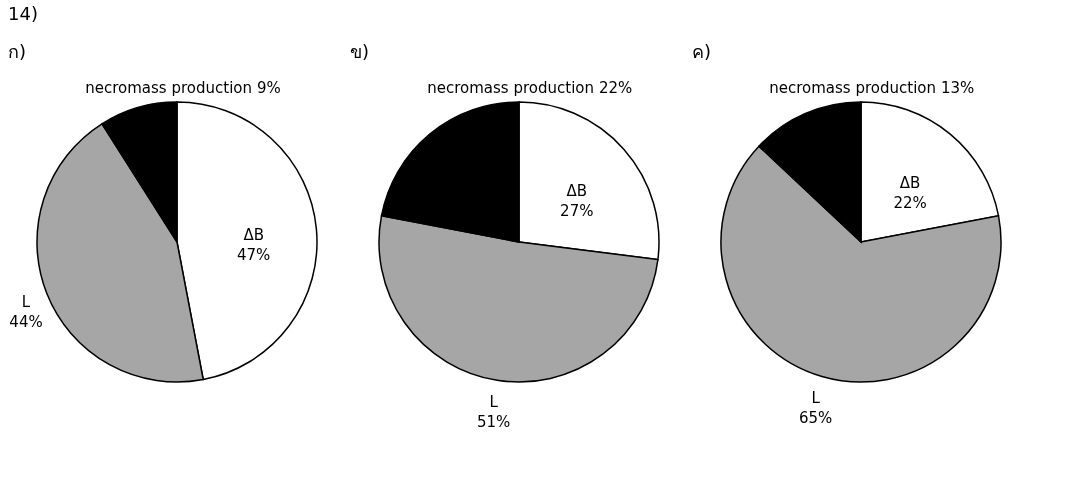 This screenshot has width=1089, height=500. I want to click on data-label: 27%, so click(577, 211).